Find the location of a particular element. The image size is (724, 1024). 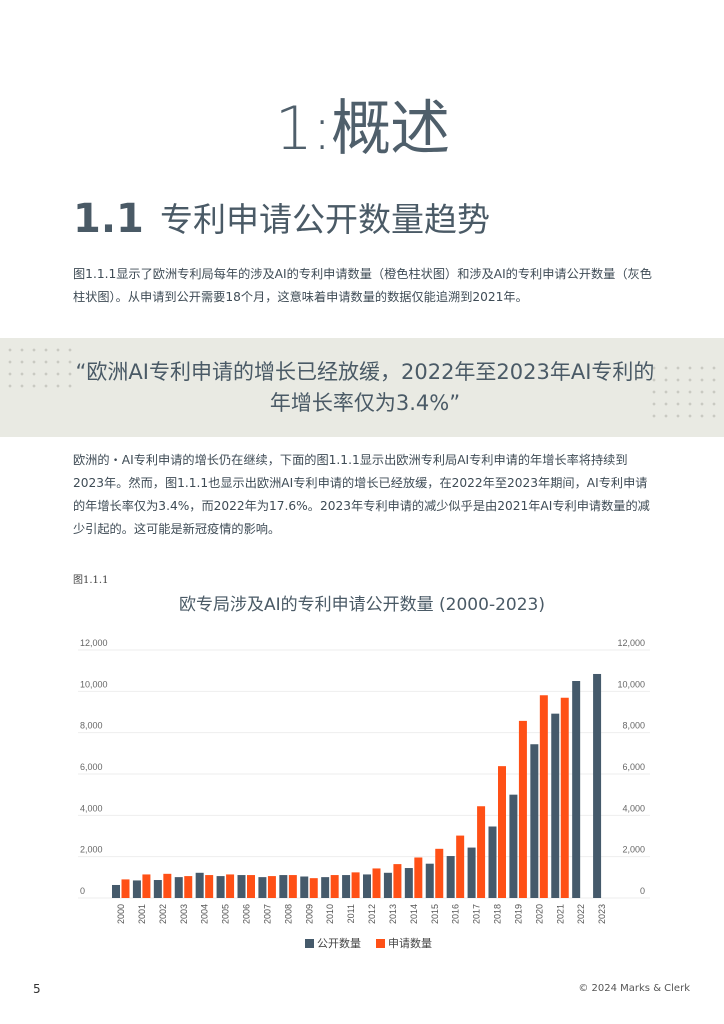

bar-applications-2018 is located at coordinates (502, 832).